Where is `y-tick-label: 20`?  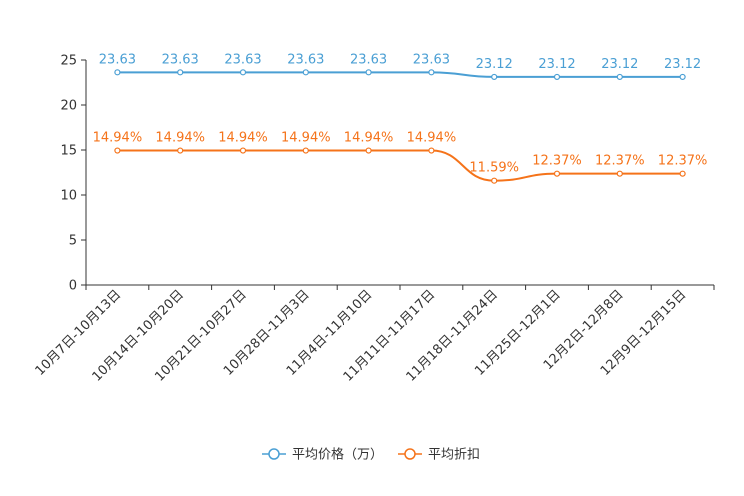 y-tick-label: 20 is located at coordinates (68, 106).